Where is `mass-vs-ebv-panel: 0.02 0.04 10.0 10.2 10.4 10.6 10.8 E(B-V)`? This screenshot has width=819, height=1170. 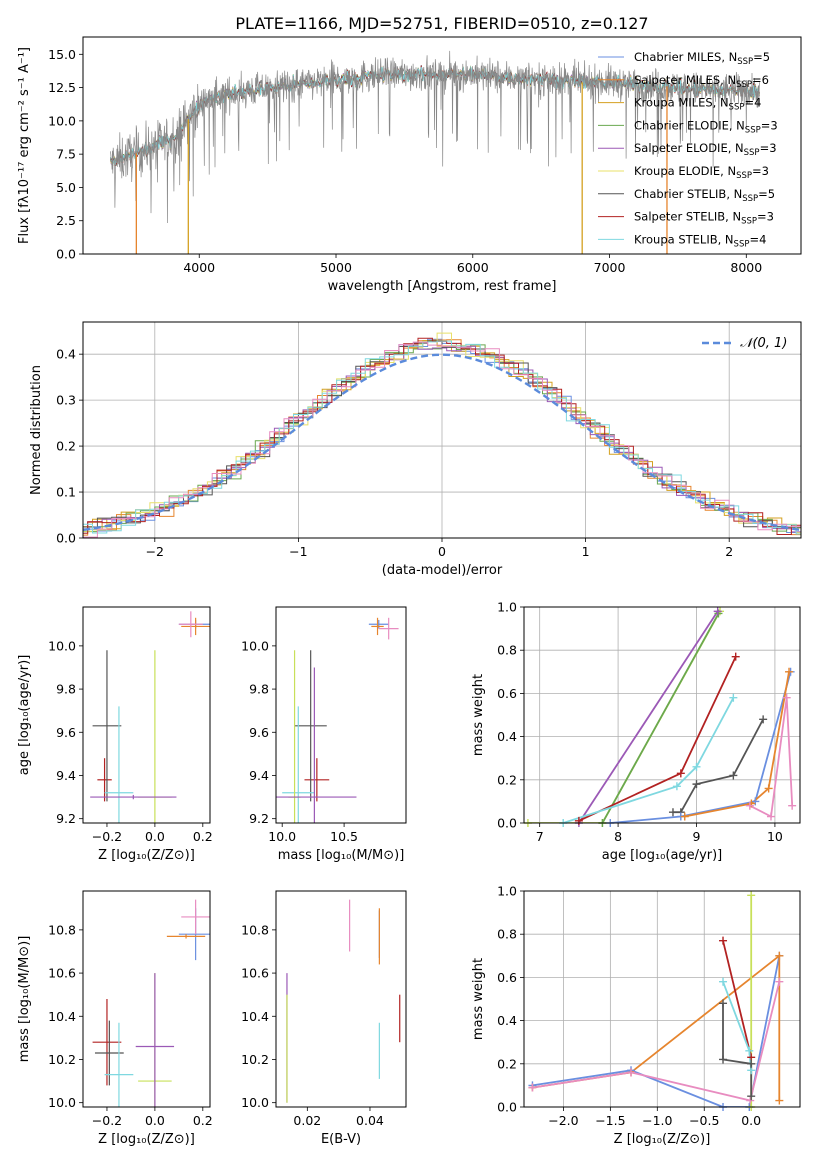
mass-vs-ebv-panel: 0.02 0.04 10.0 10.2 10.4 10.6 10.8 E(B-V) is located at coordinates (324, 1018).